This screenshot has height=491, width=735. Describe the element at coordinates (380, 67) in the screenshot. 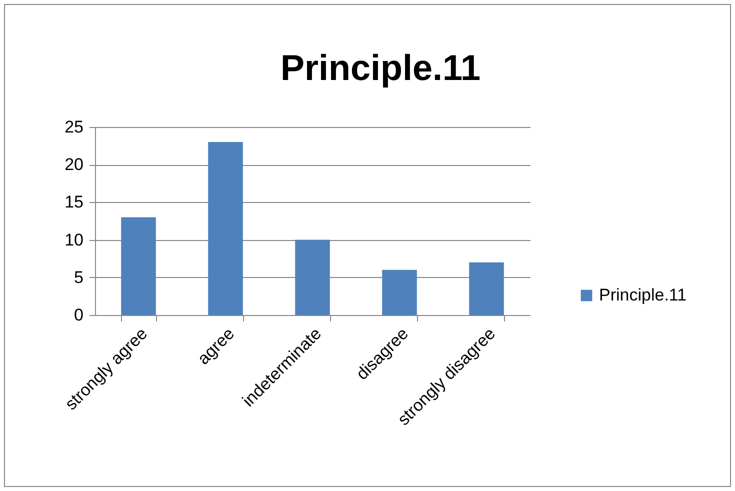

I see `chart-title: Principle.11` at that location.